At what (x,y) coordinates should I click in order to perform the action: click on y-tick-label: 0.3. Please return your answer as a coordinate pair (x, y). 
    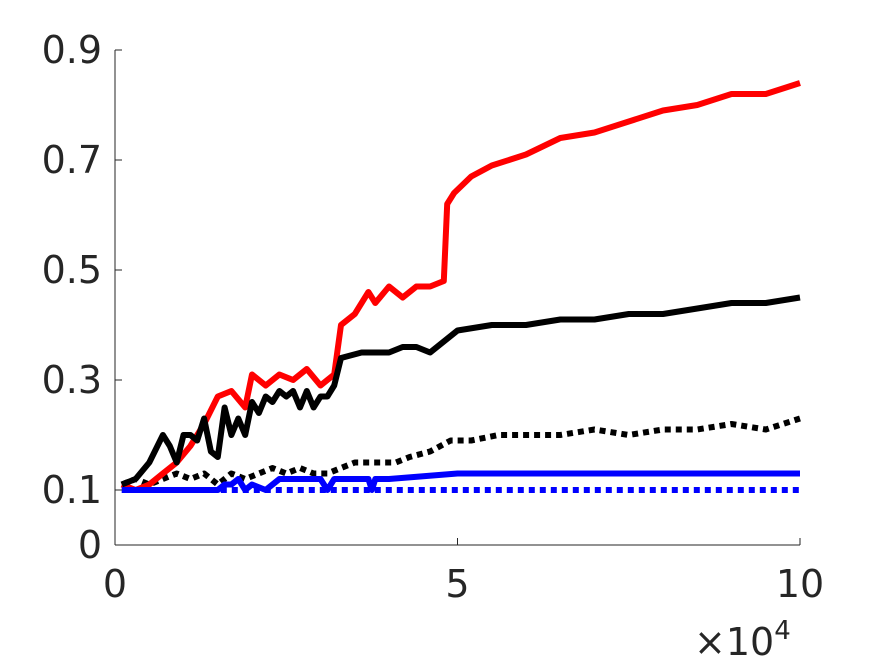
    Looking at the image, I should click on (72, 380).